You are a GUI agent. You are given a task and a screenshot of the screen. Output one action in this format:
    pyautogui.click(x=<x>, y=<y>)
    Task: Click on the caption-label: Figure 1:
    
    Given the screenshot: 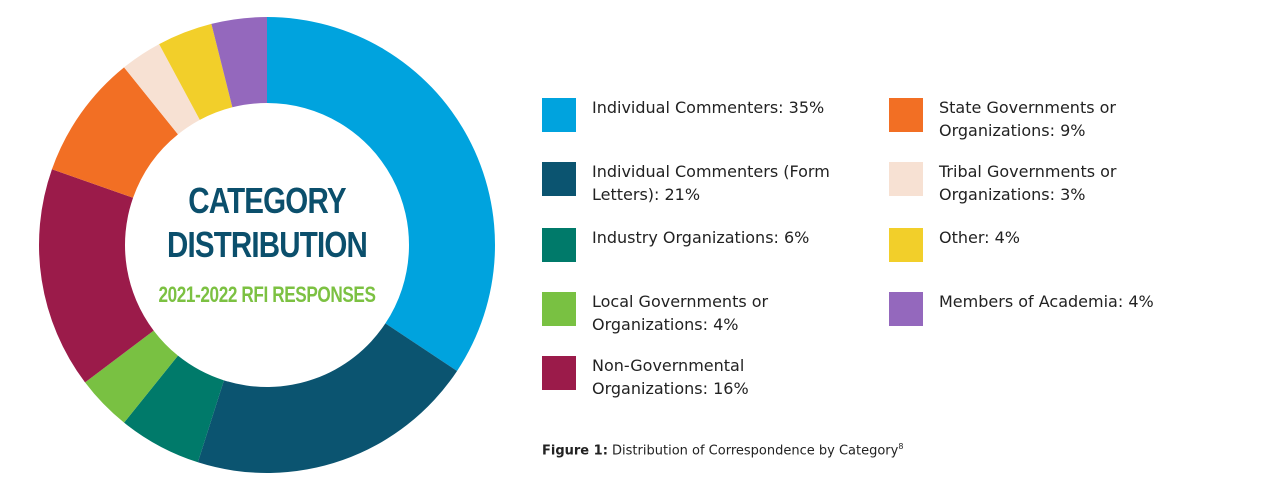 What is the action you would take?
    pyautogui.click(x=575, y=451)
    